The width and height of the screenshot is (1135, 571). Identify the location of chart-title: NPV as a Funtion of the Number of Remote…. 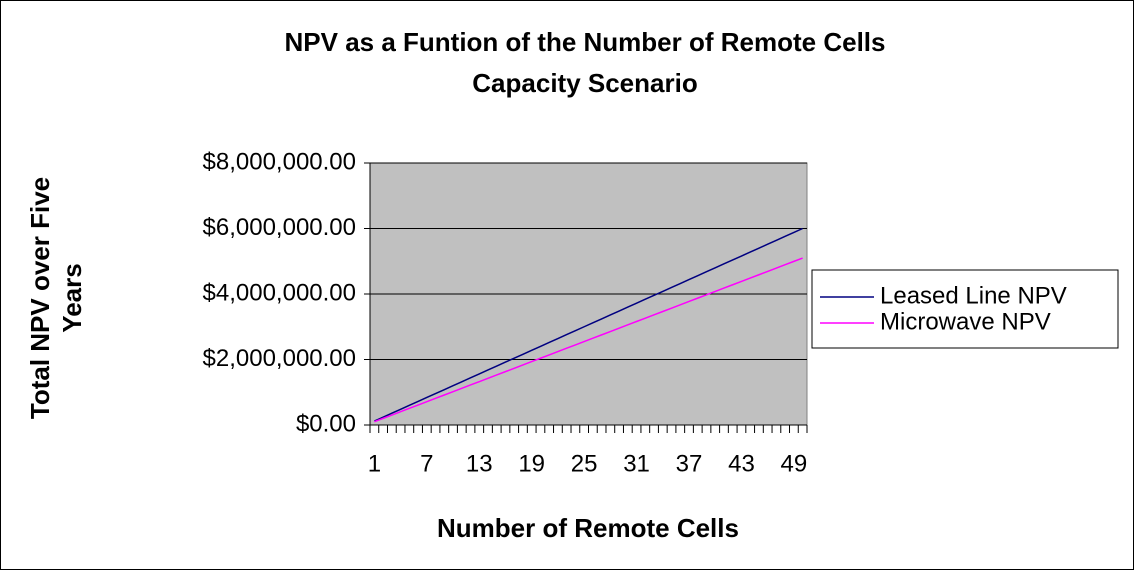
(585, 42).